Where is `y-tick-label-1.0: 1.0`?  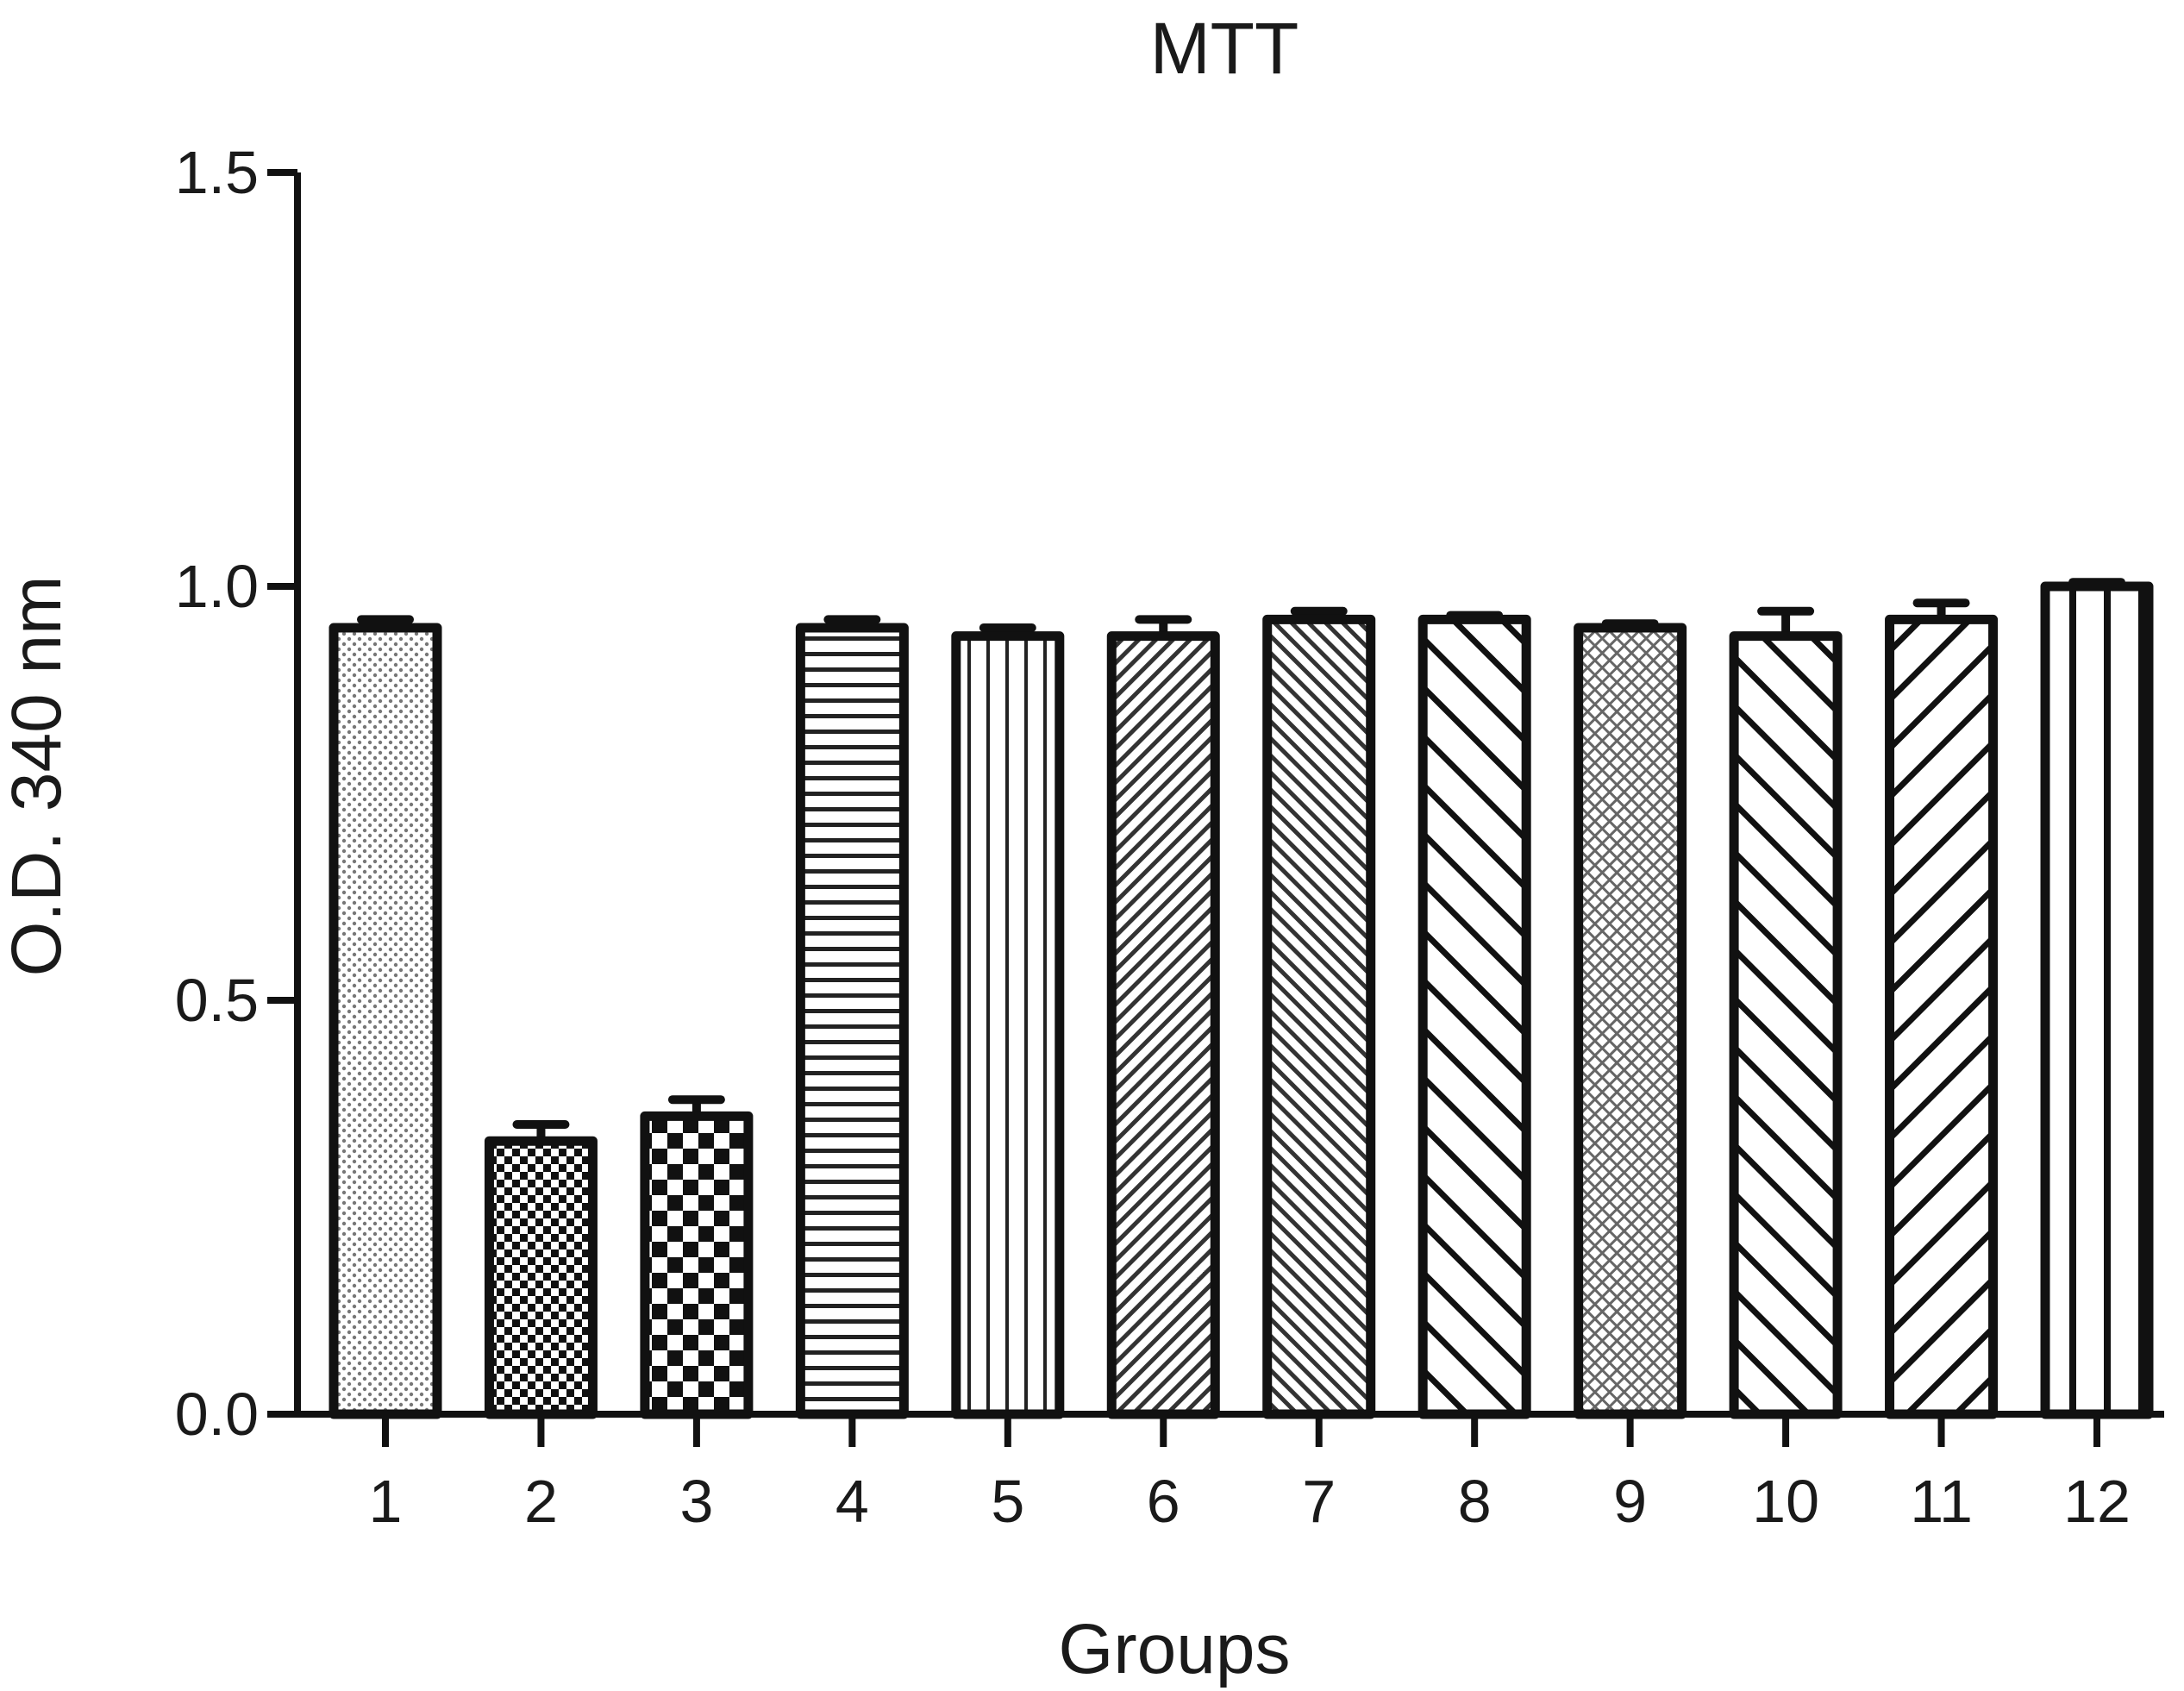 y-tick-label-1.0: 1.0 is located at coordinates (217, 586).